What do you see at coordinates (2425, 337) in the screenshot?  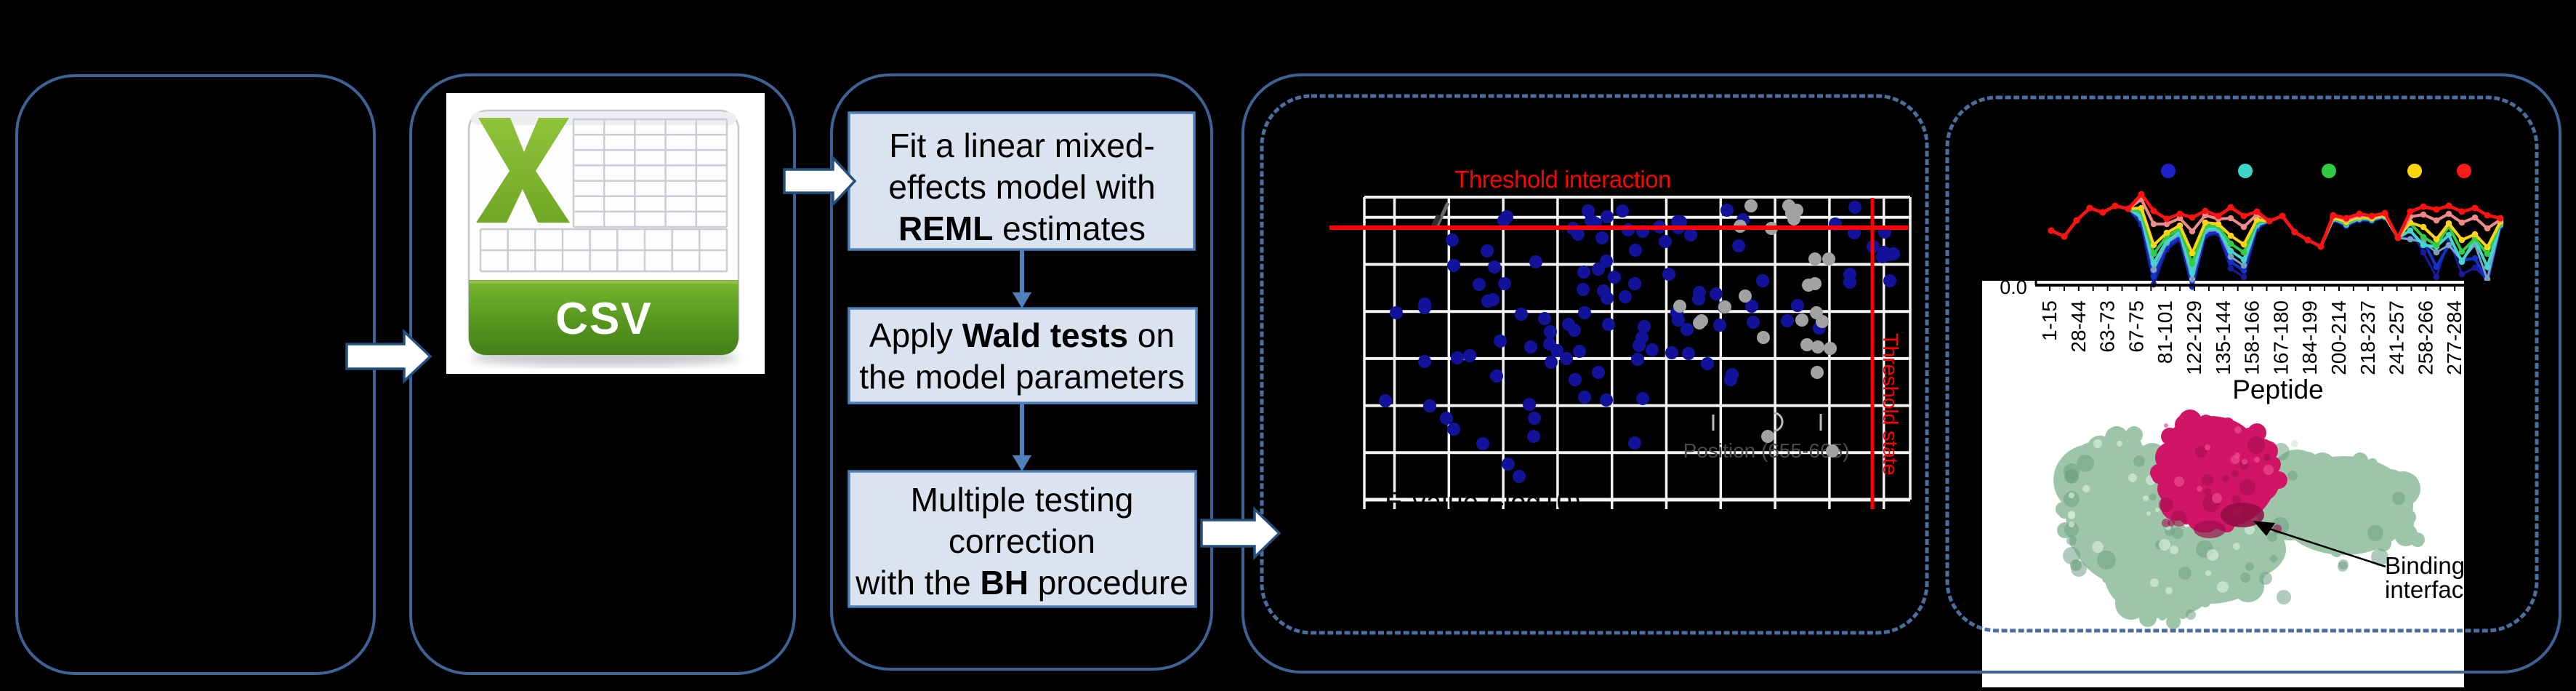 I see `svg-text: 258-266` at bounding box center [2425, 337].